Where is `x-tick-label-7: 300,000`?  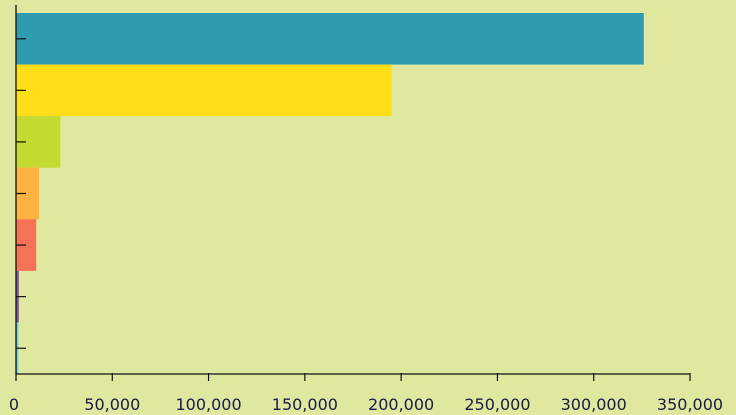 x-tick-label-7: 300,000 is located at coordinates (594, 404).